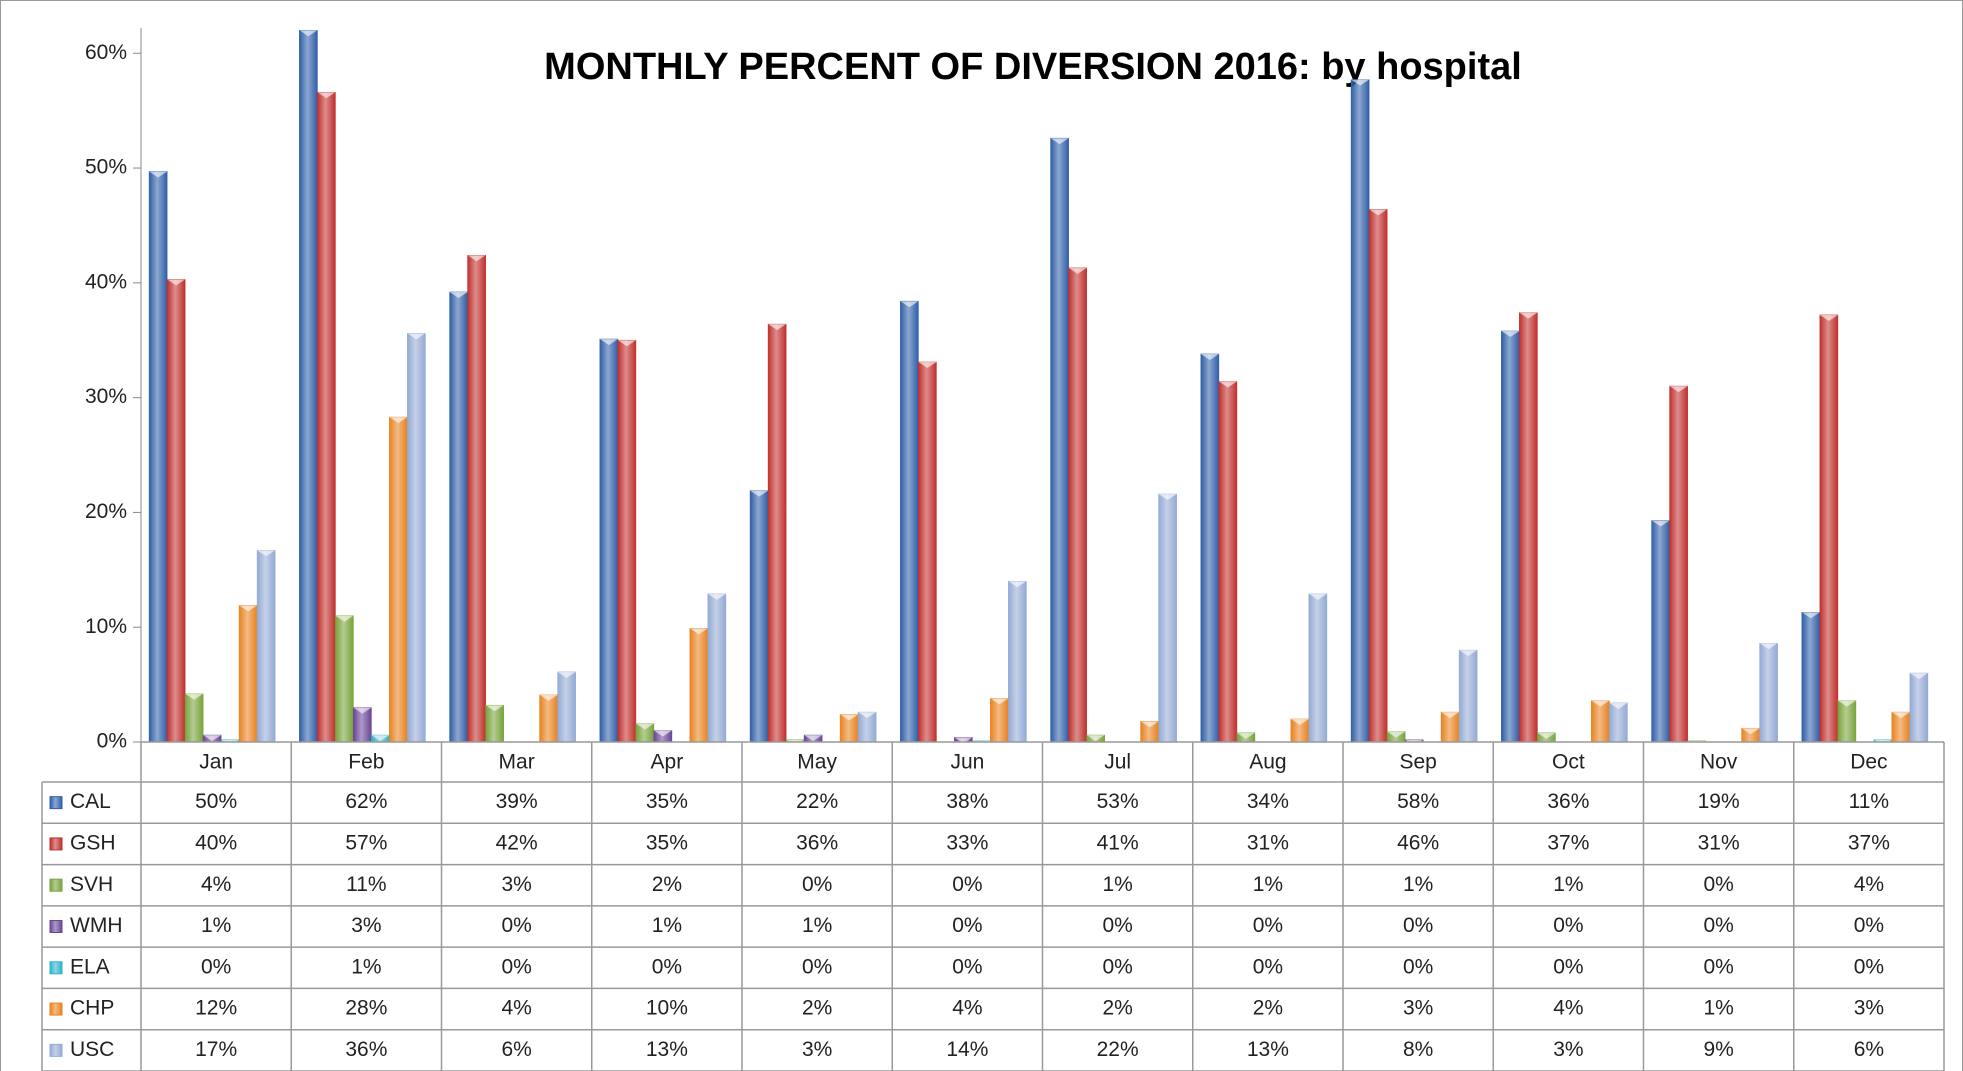  What do you see at coordinates (1869, 801) in the screenshot?
I see `table-cell: 11%` at bounding box center [1869, 801].